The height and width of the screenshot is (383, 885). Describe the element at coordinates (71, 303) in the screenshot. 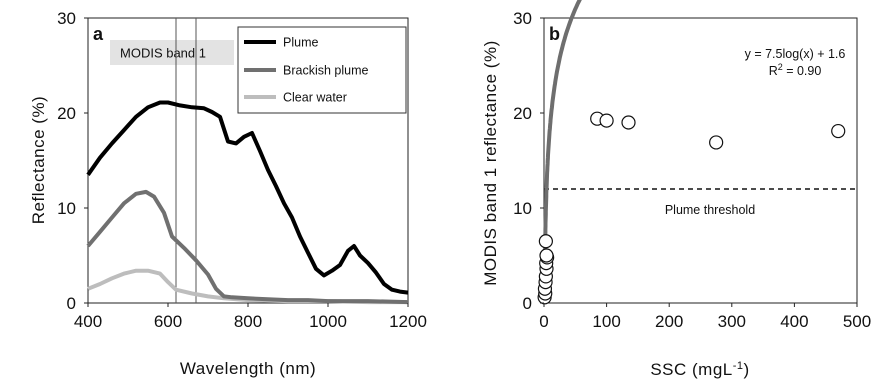

I see `y-tick-label-a: 0` at that location.